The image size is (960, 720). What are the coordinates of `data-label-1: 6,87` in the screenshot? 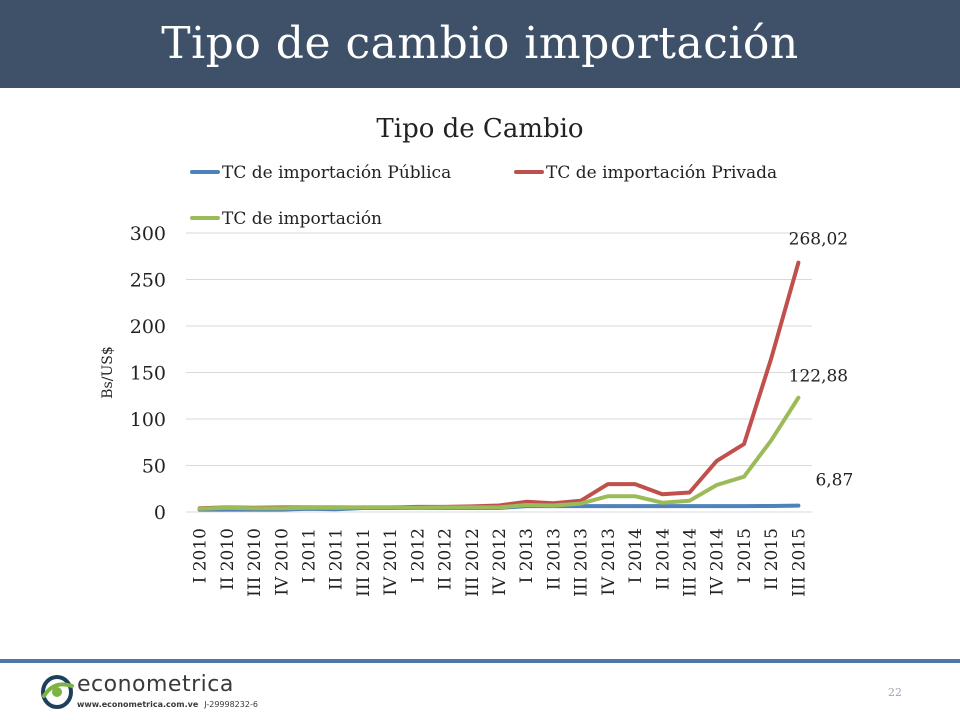 It's located at (834, 481).